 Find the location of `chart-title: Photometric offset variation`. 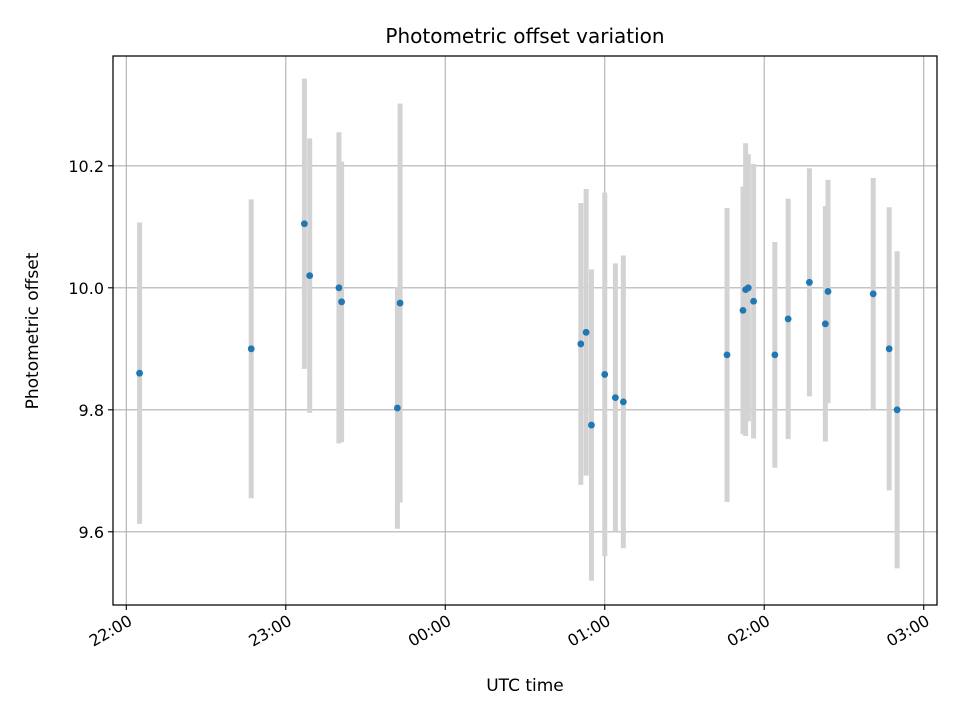

chart-title: Photometric offset variation is located at coordinates (524, 36).